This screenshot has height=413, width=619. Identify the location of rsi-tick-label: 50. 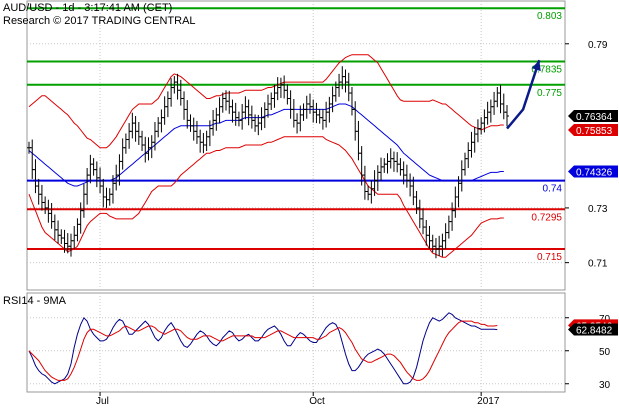
(605, 352).